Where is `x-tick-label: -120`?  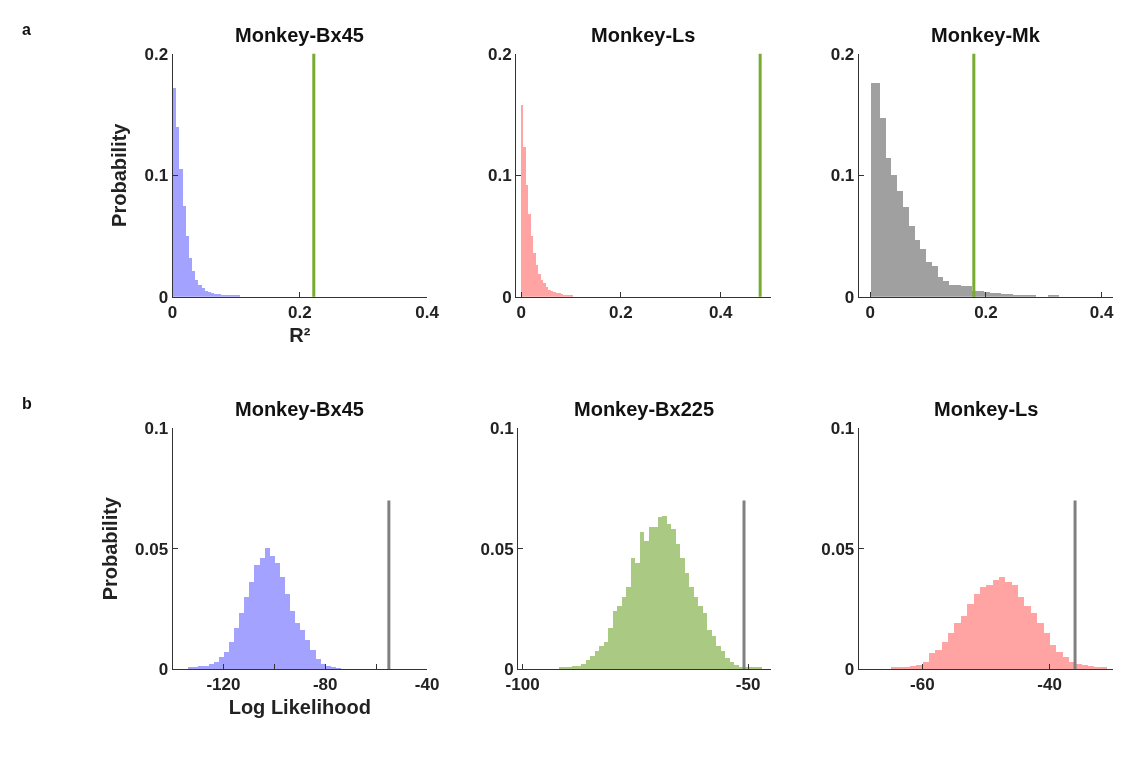 x-tick-label: -120 is located at coordinates (223, 685).